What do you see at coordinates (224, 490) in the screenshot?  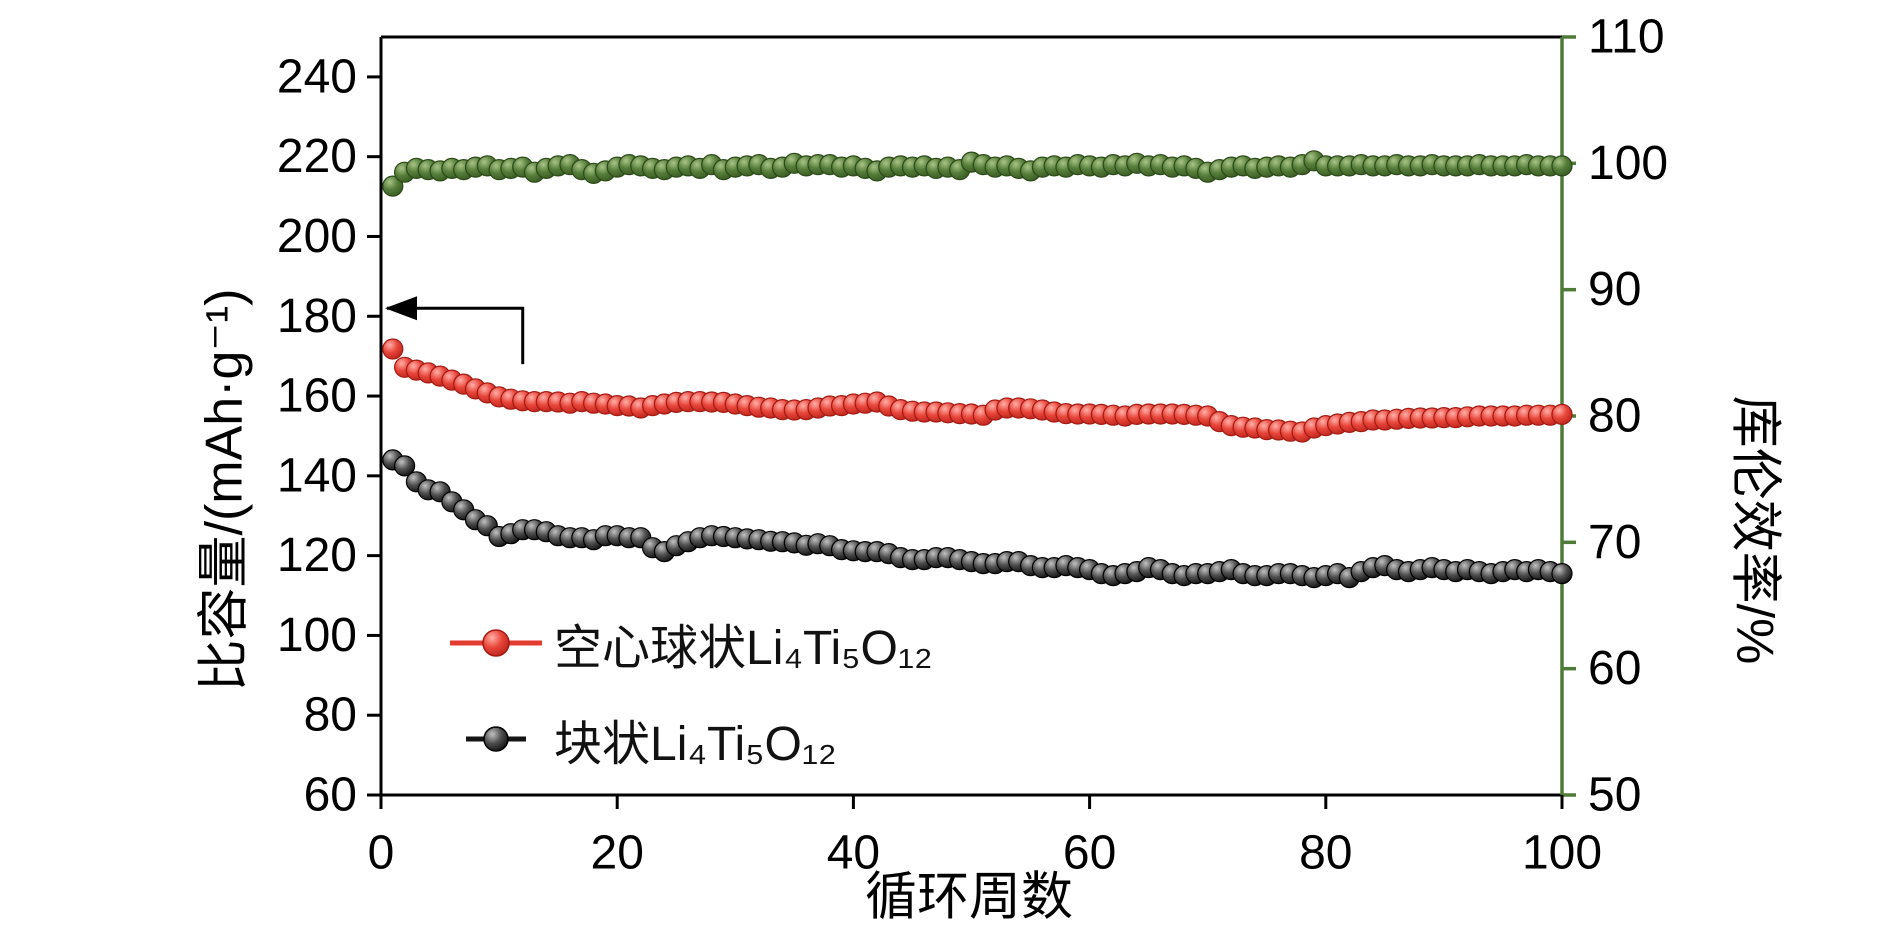 I see `left-axis-title: 比容量/(mAh·g⁻¹)` at bounding box center [224, 490].